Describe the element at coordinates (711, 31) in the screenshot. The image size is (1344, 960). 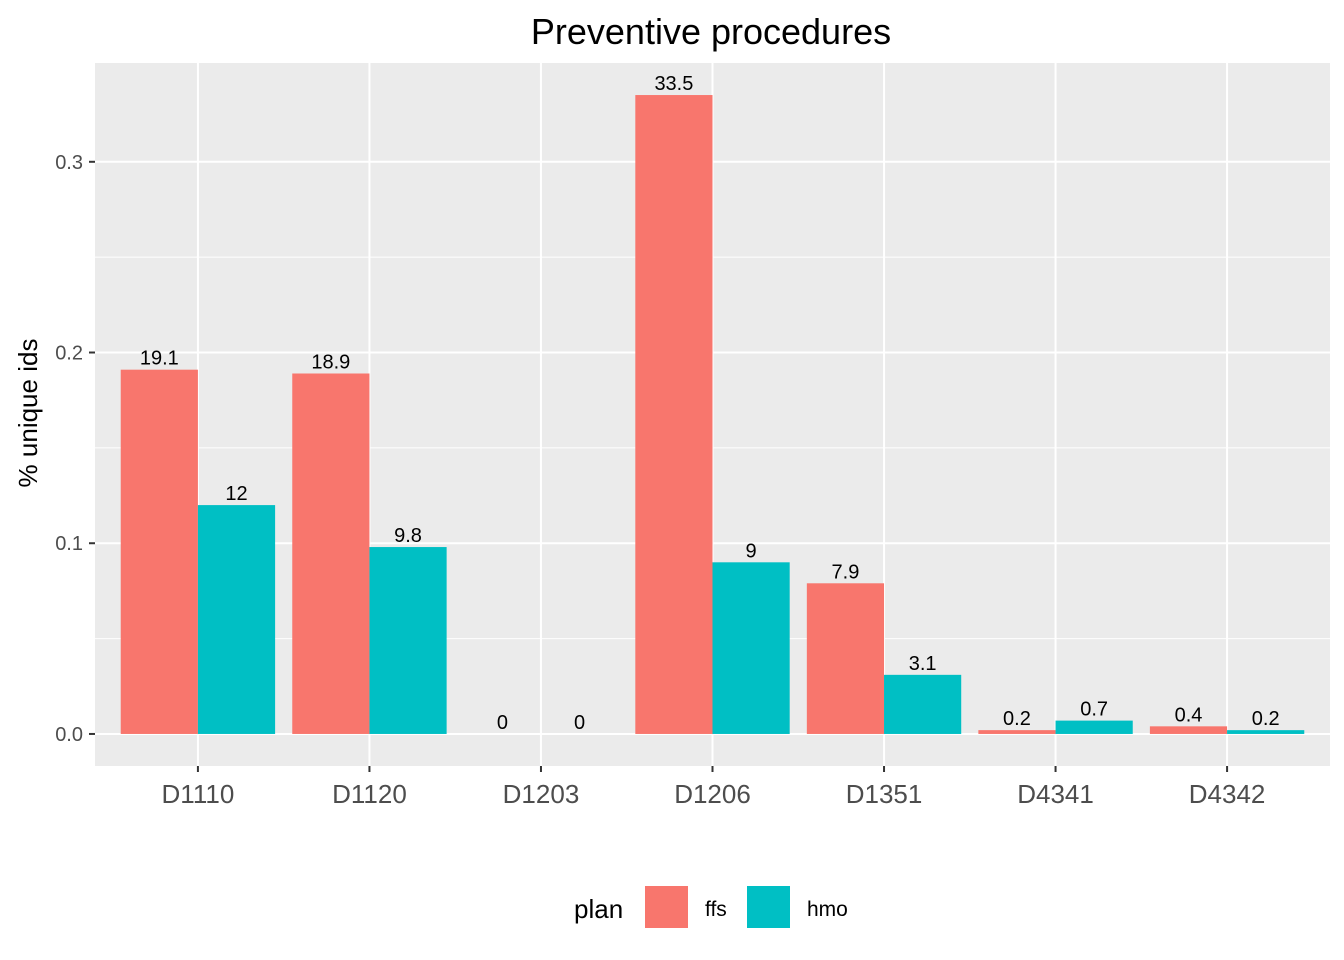
I see `chart-title: Preventive procedures` at that location.